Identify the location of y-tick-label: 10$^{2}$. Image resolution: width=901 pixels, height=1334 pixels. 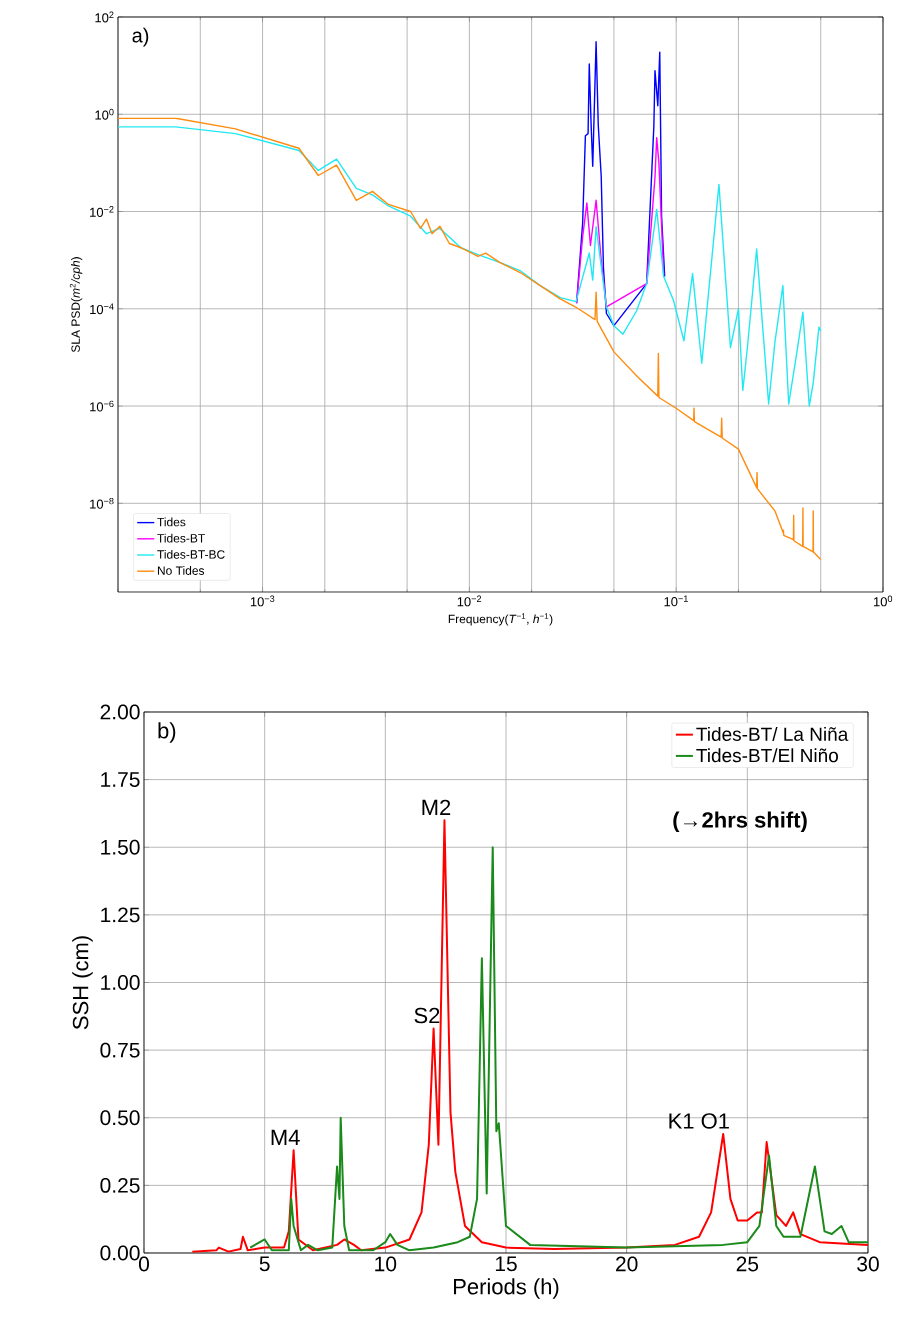
(104, 17).